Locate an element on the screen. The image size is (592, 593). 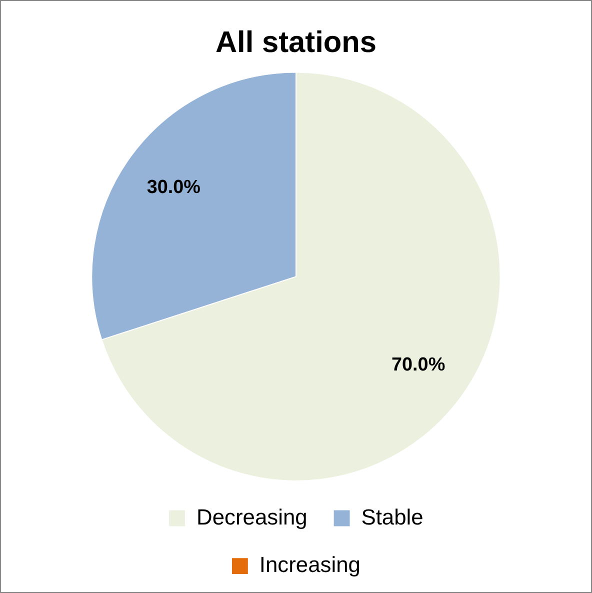
data-label: 30.0% is located at coordinates (173, 187).